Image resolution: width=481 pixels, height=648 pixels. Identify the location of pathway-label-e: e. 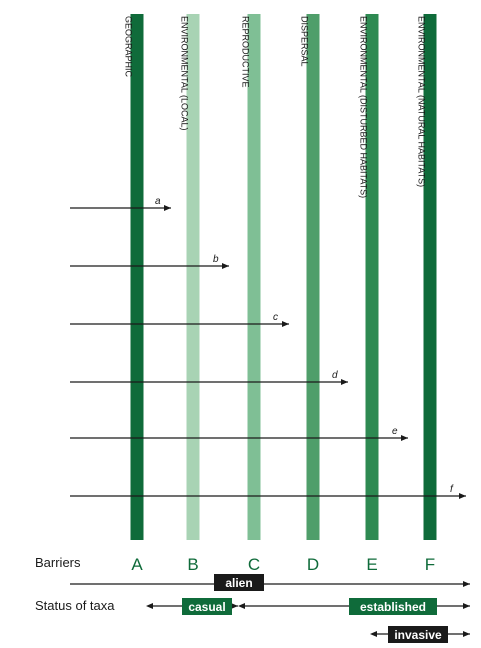
(395, 431).